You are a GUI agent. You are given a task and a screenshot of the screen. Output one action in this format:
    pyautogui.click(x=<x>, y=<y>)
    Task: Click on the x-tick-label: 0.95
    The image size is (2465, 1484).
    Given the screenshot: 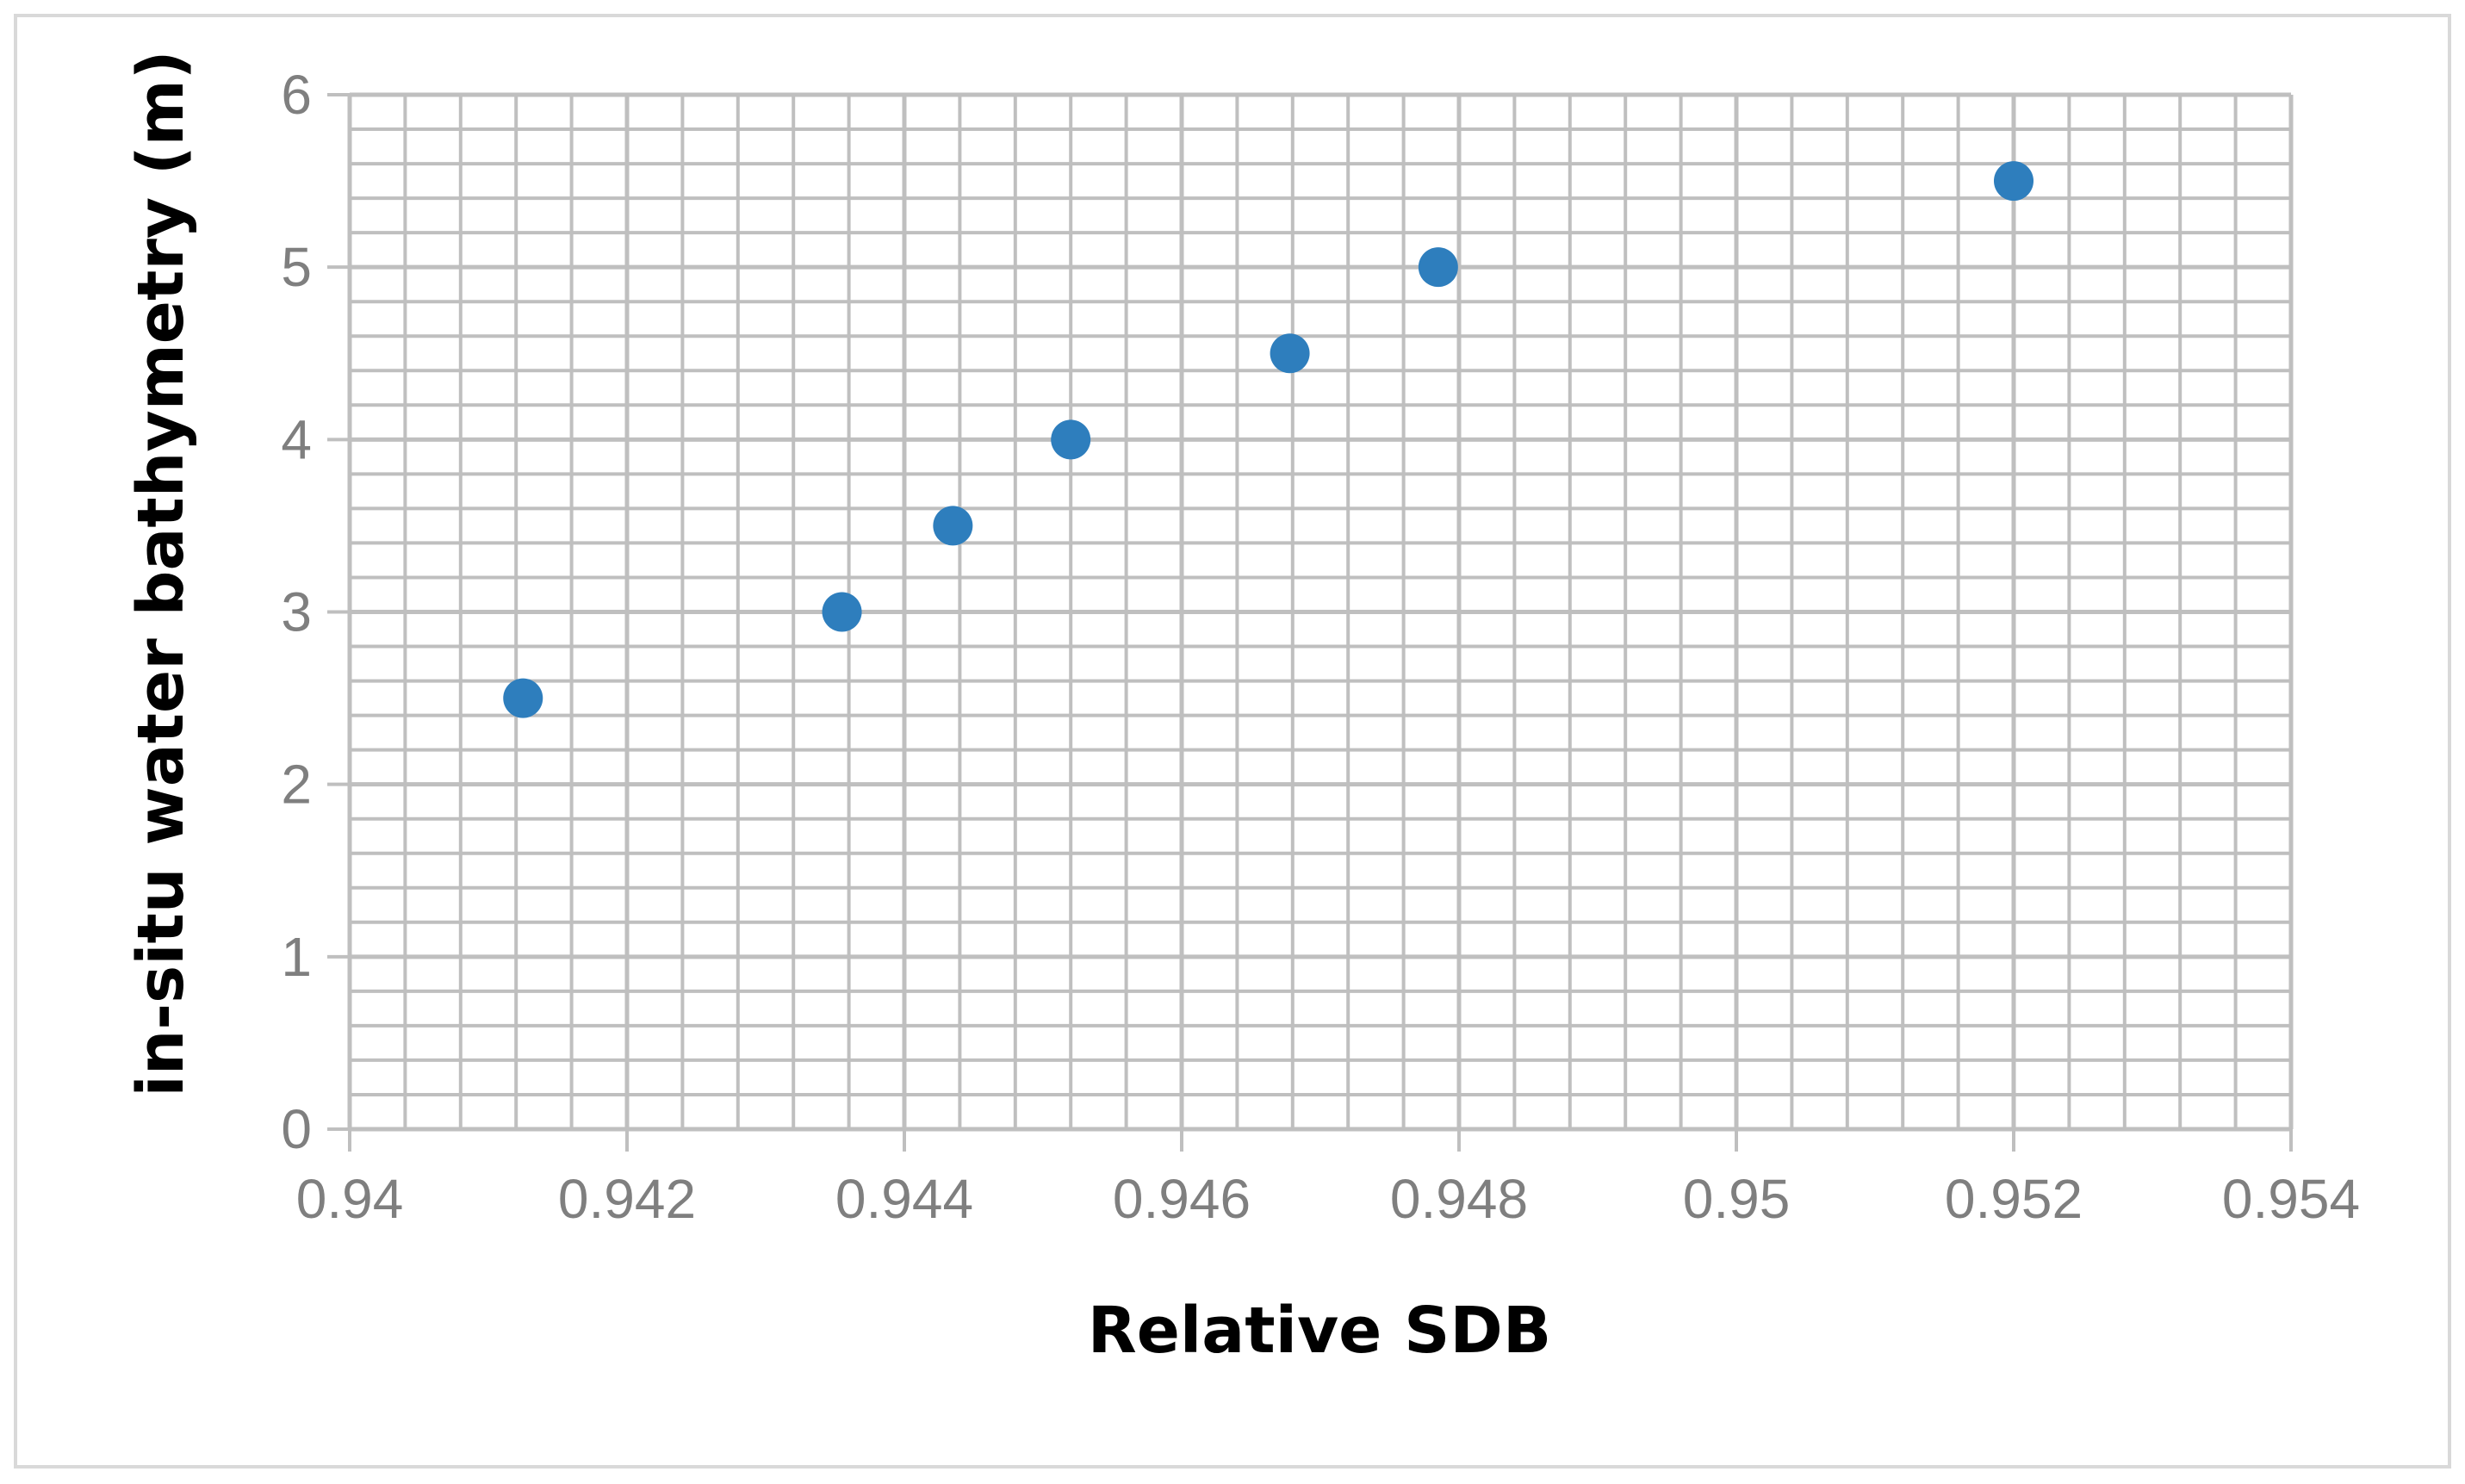 What is the action you would take?
    pyautogui.click(x=1737, y=1199)
    